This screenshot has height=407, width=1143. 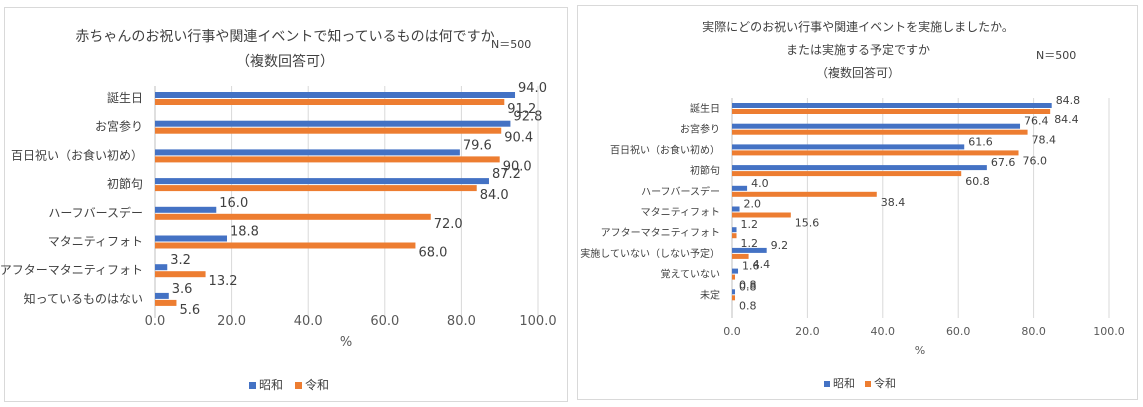 What do you see at coordinates (432, 253) in the screenshot?
I see `data-label: 68.0` at bounding box center [432, 253].